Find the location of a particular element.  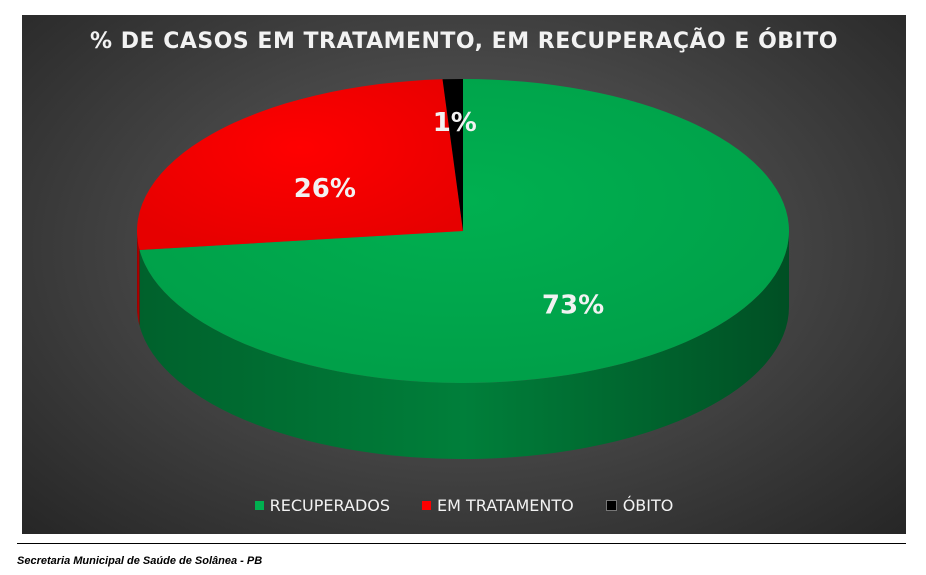

pie-side-em-tratamento is located at coordinates (138, 279).